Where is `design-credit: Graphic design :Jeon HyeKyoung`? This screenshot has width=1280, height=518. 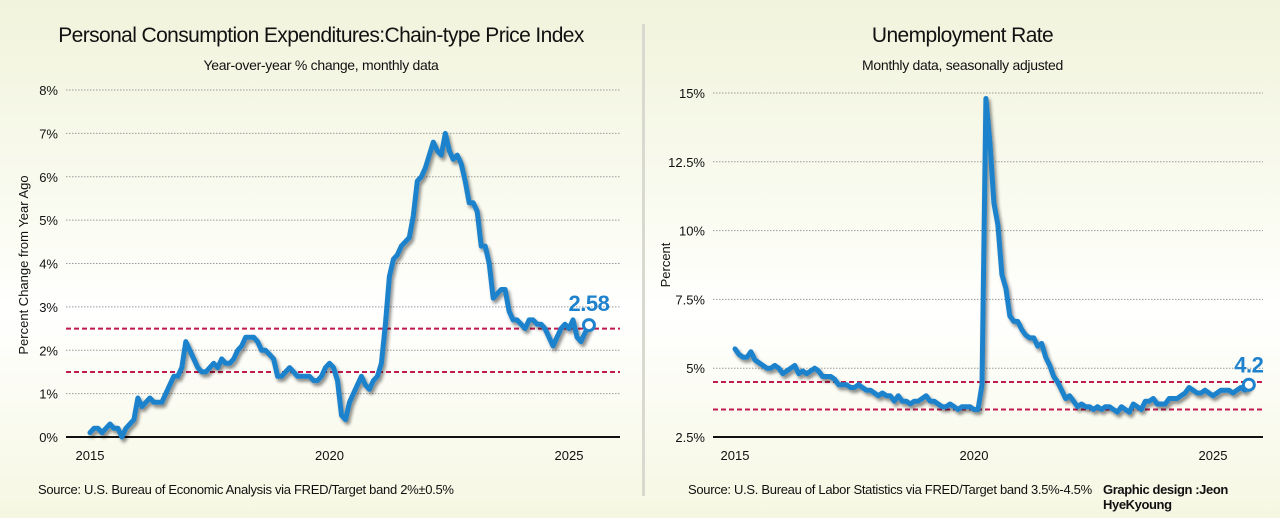 design-credit: Graphic design :Jeon HyeKyoung is located at coordinates (1165, 497).